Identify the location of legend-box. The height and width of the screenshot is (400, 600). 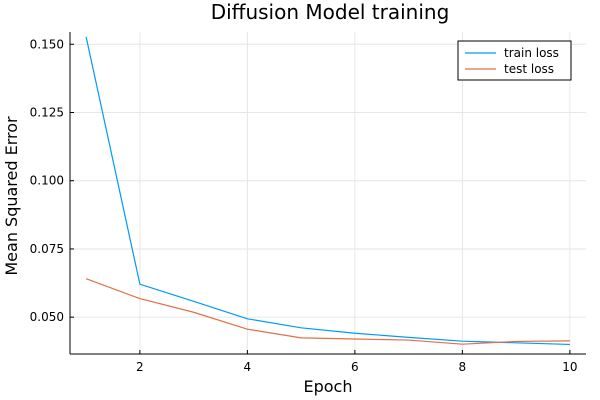
(514, 60).